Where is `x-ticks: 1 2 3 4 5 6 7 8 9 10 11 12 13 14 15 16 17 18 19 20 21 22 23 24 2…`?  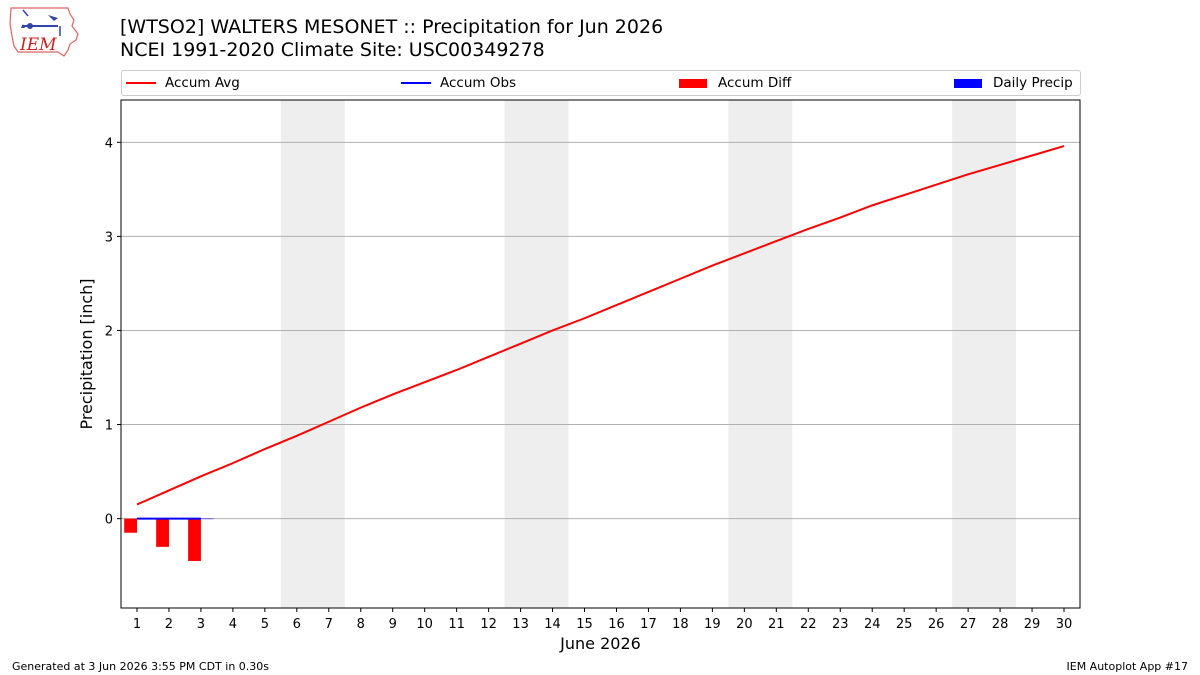 x-ticks: 1 2 3 4 5 6 7 8 9 10 11 12 13 14 15 16 17 18 19 20 21 22 23 24 2… is located at coordinates (602, 620).